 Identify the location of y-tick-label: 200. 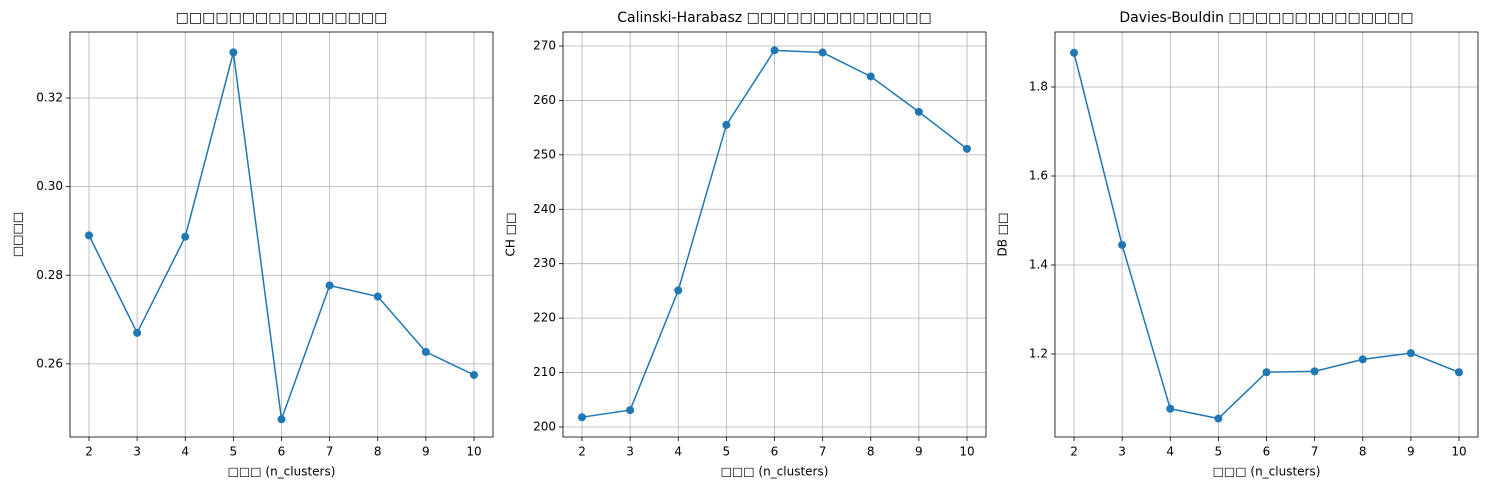
(544, 426).